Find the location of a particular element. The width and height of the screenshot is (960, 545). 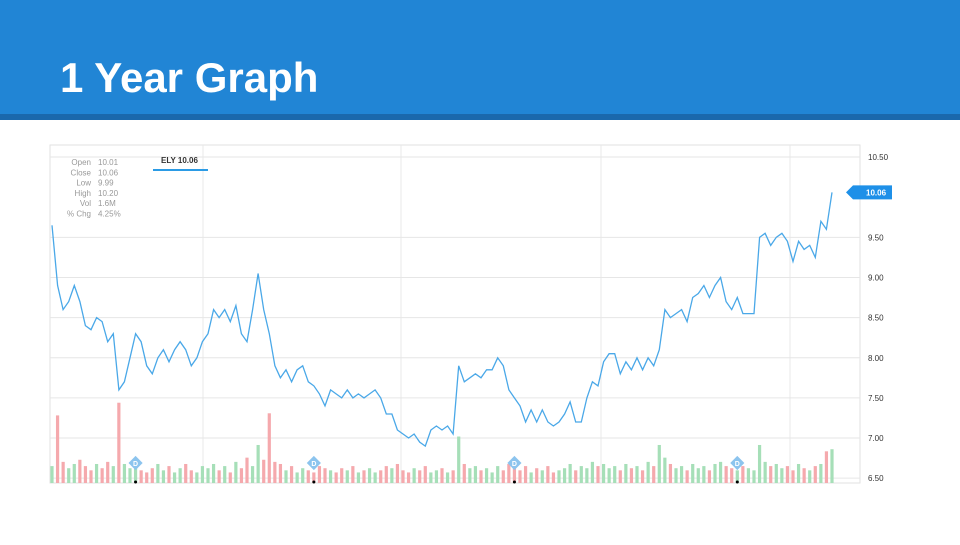

stat-label: High is located at coordinates (83, 193).